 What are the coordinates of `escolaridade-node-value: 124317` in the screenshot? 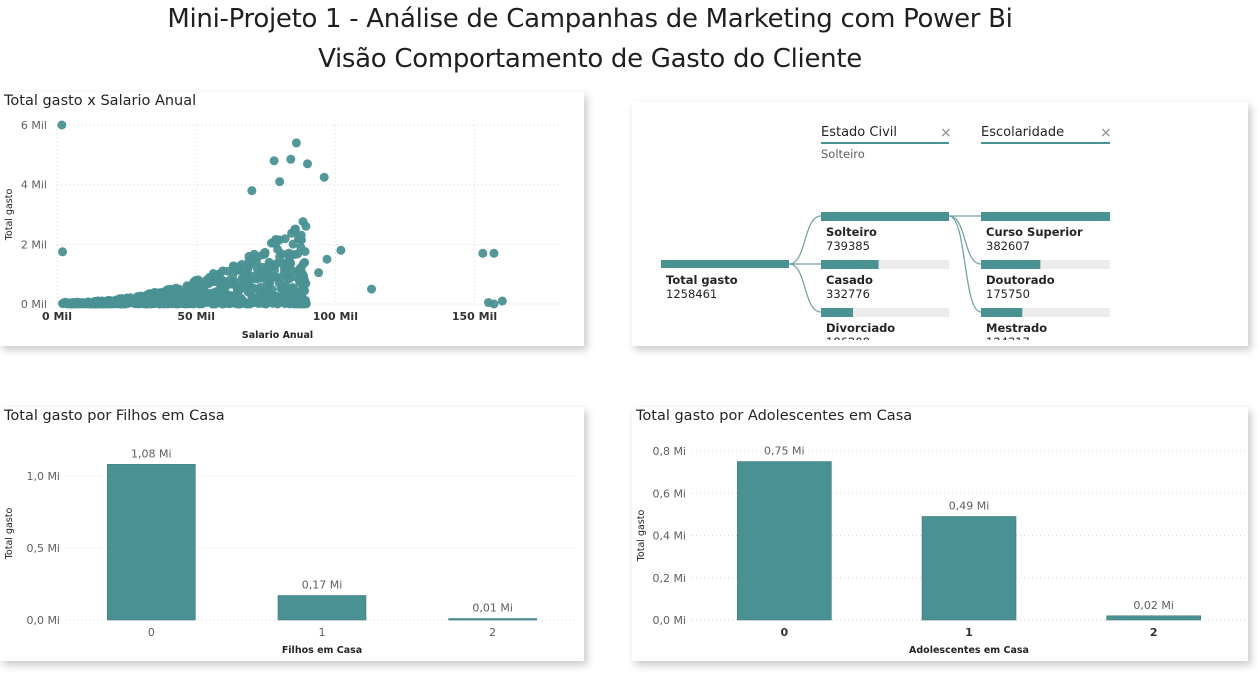 It's located at (1008, 342).